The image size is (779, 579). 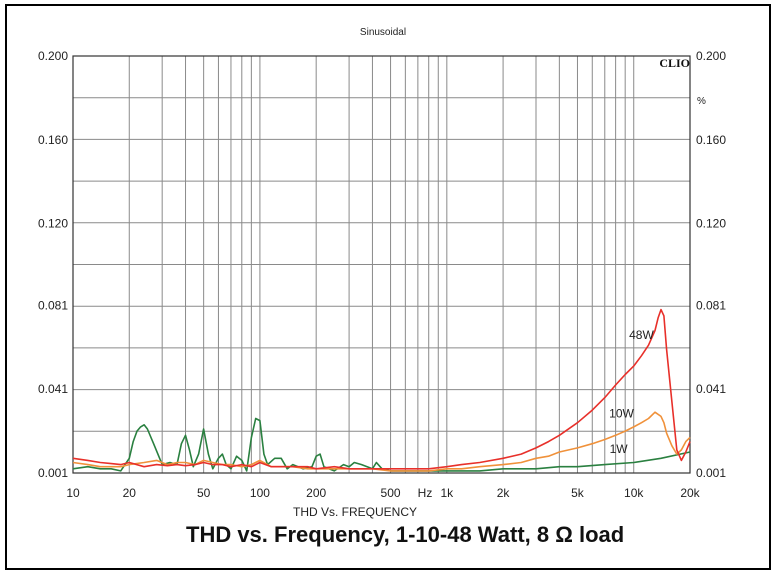 I want to click on x-tick-label: 200, so click(x=316, y=493).